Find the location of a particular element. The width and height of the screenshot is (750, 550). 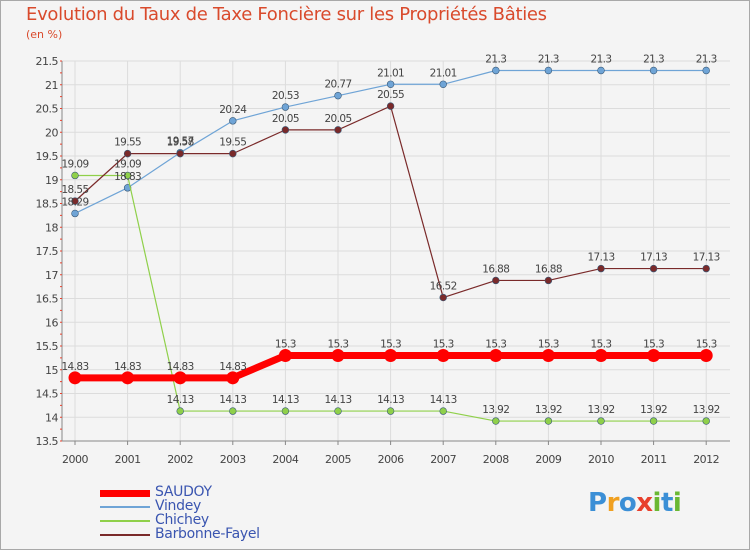

data-label: 20.77 is located at coordinates (337, 85).